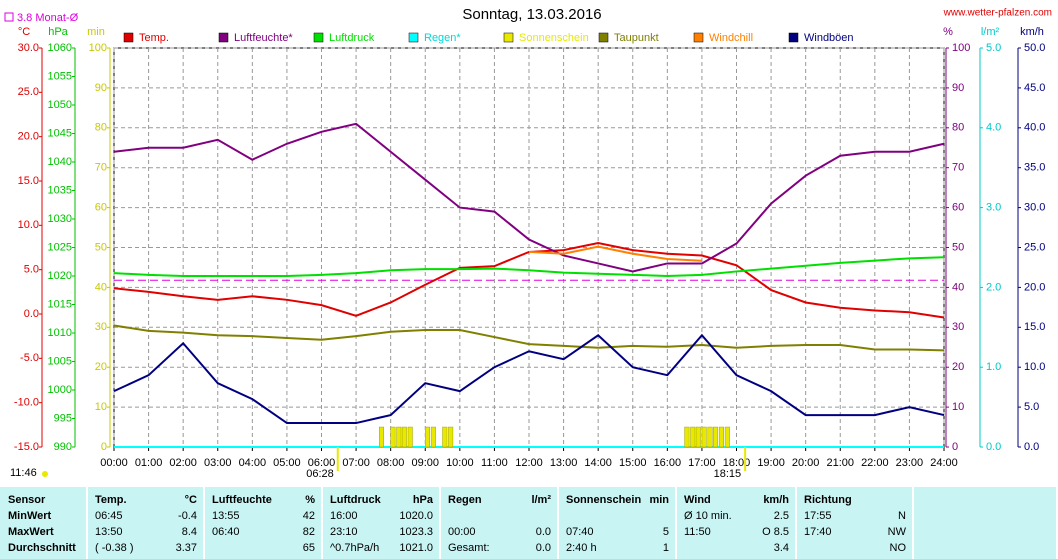 The height and width of the screenshot is (559, 1058). I want to click on y-tick-label: 40.0, so click(1034, 128).